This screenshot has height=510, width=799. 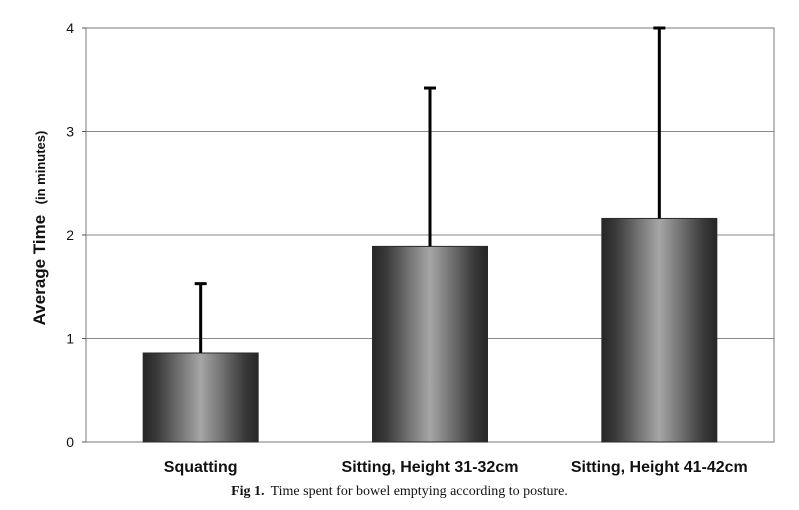 I want to click on y-tick-label: 0, so click(x=70, y=442).